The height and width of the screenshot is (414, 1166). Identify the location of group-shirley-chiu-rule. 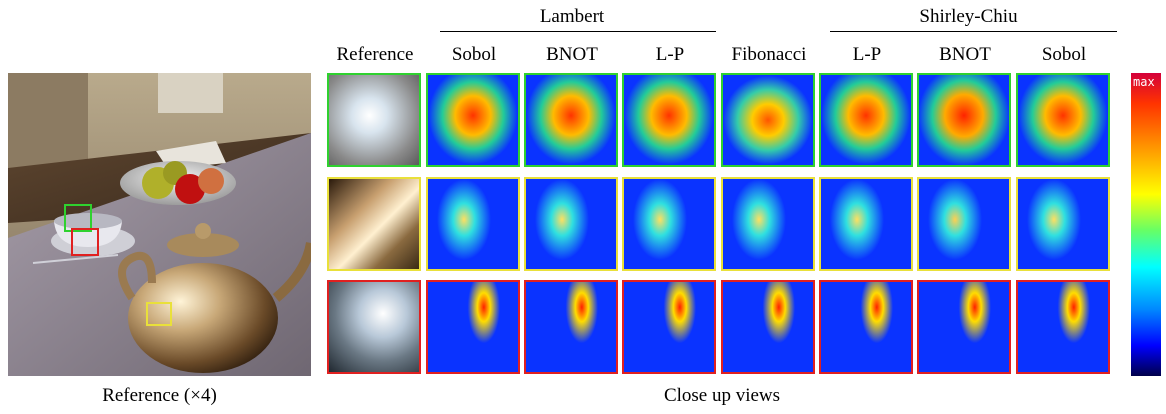
(973, 31).